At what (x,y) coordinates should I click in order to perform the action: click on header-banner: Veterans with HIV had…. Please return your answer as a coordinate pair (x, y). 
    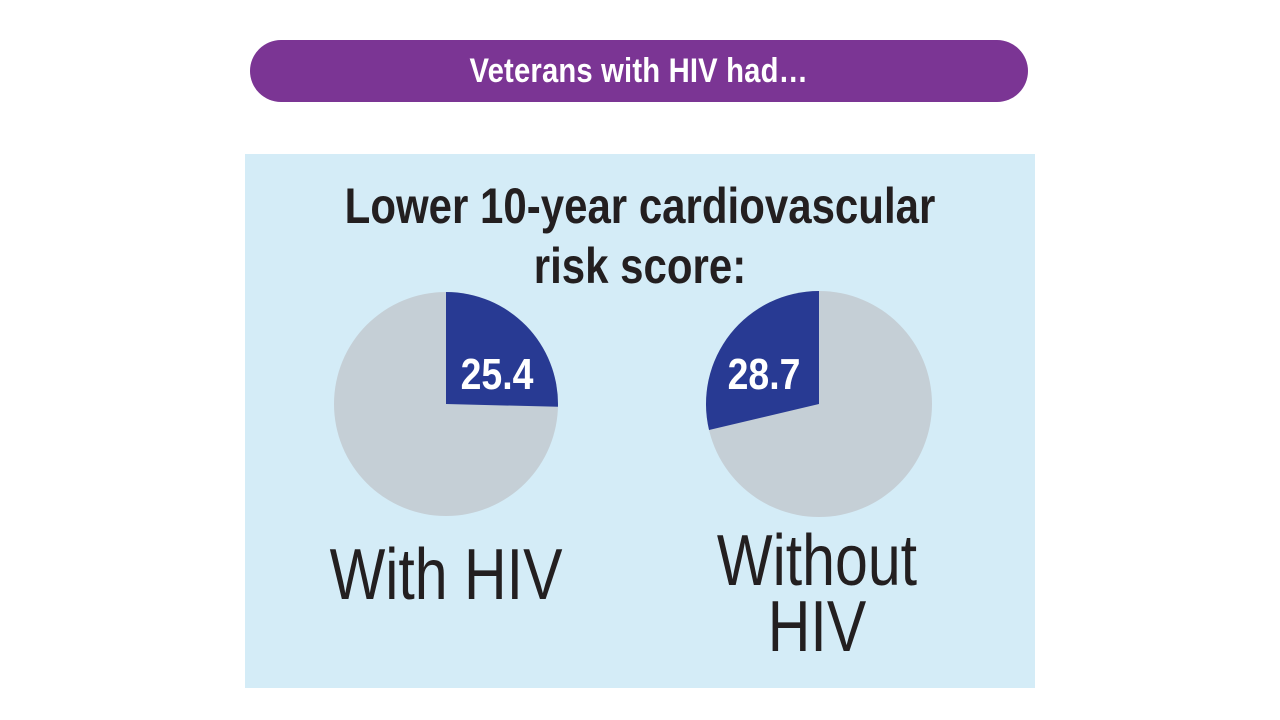
    Looking at the image, I should click on (639, 71).